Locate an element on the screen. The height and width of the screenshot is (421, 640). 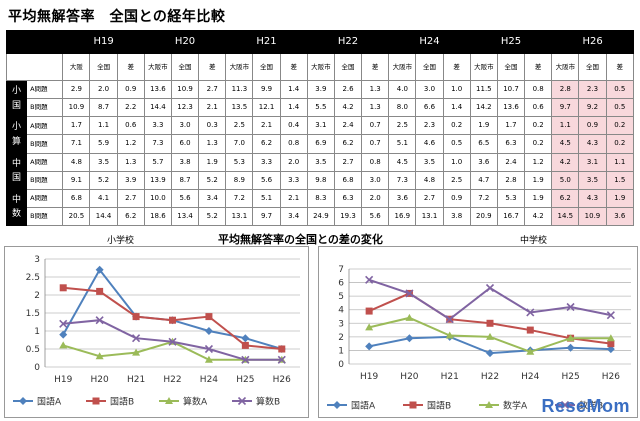
legend-label: 国語B is located at coordinates (122, 402).